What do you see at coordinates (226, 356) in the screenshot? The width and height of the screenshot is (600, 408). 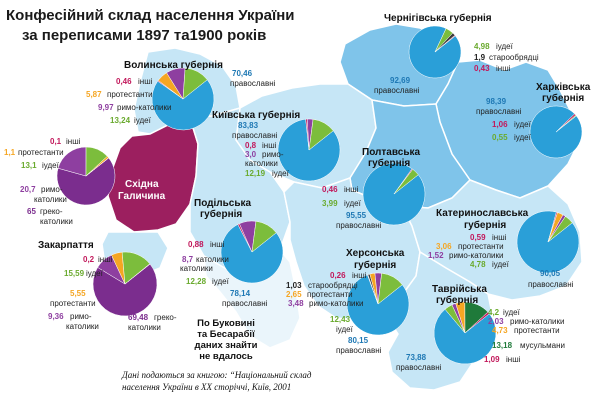 I see `note-line-4: не вдалось` at bounding box center [226, 356].